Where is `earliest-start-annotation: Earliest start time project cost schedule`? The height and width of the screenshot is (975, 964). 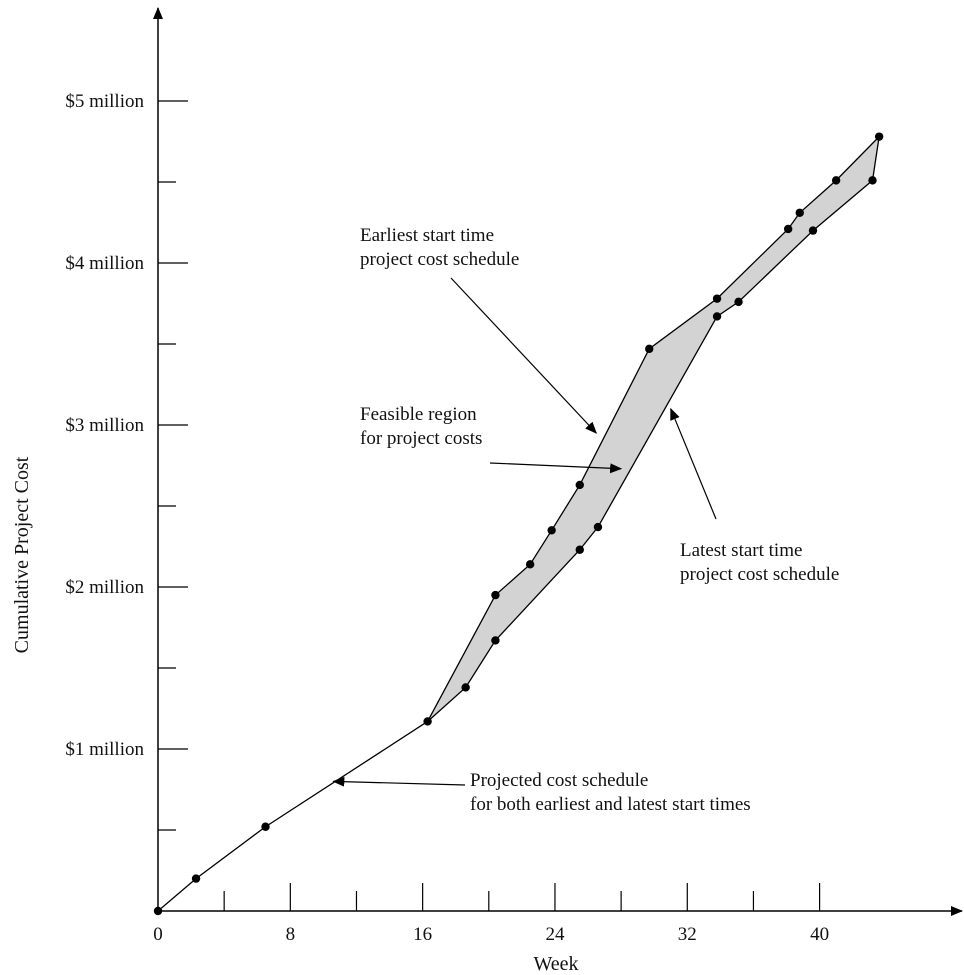 earliest-start-annotation: Earliest start time project cost schedule is located at coordinates (439, 247).